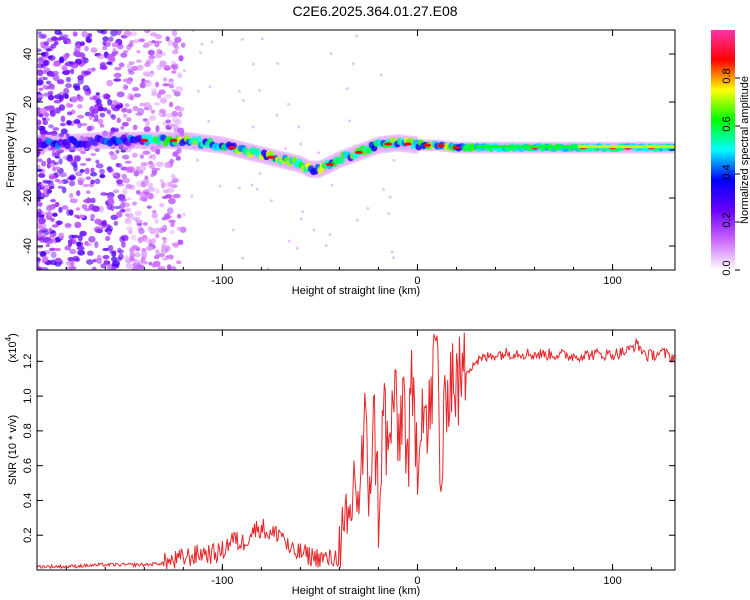  What do you see at coordinates (28, 150) in the screenshot?
I see `spectrogram-y-tick-label: 0` at bounding box center [28, 150].